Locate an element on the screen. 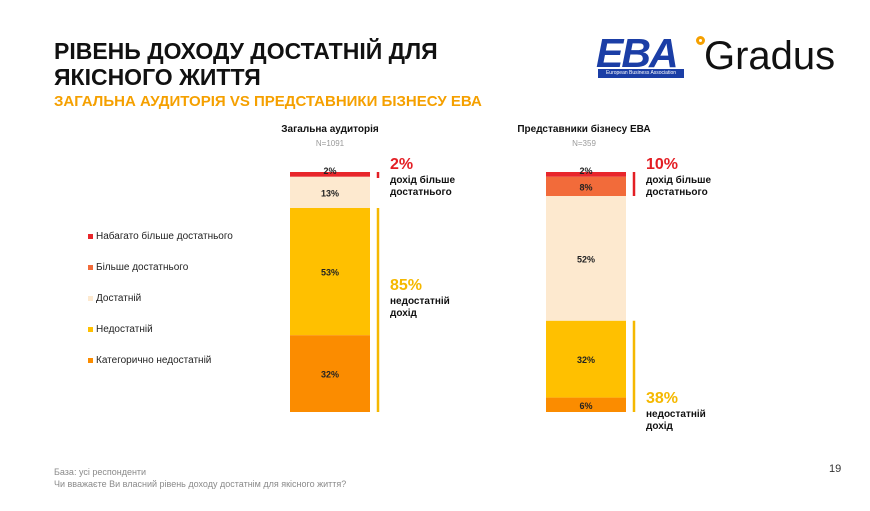  annotation-label-2-1: достатнього is located at coordinates (677, 192).